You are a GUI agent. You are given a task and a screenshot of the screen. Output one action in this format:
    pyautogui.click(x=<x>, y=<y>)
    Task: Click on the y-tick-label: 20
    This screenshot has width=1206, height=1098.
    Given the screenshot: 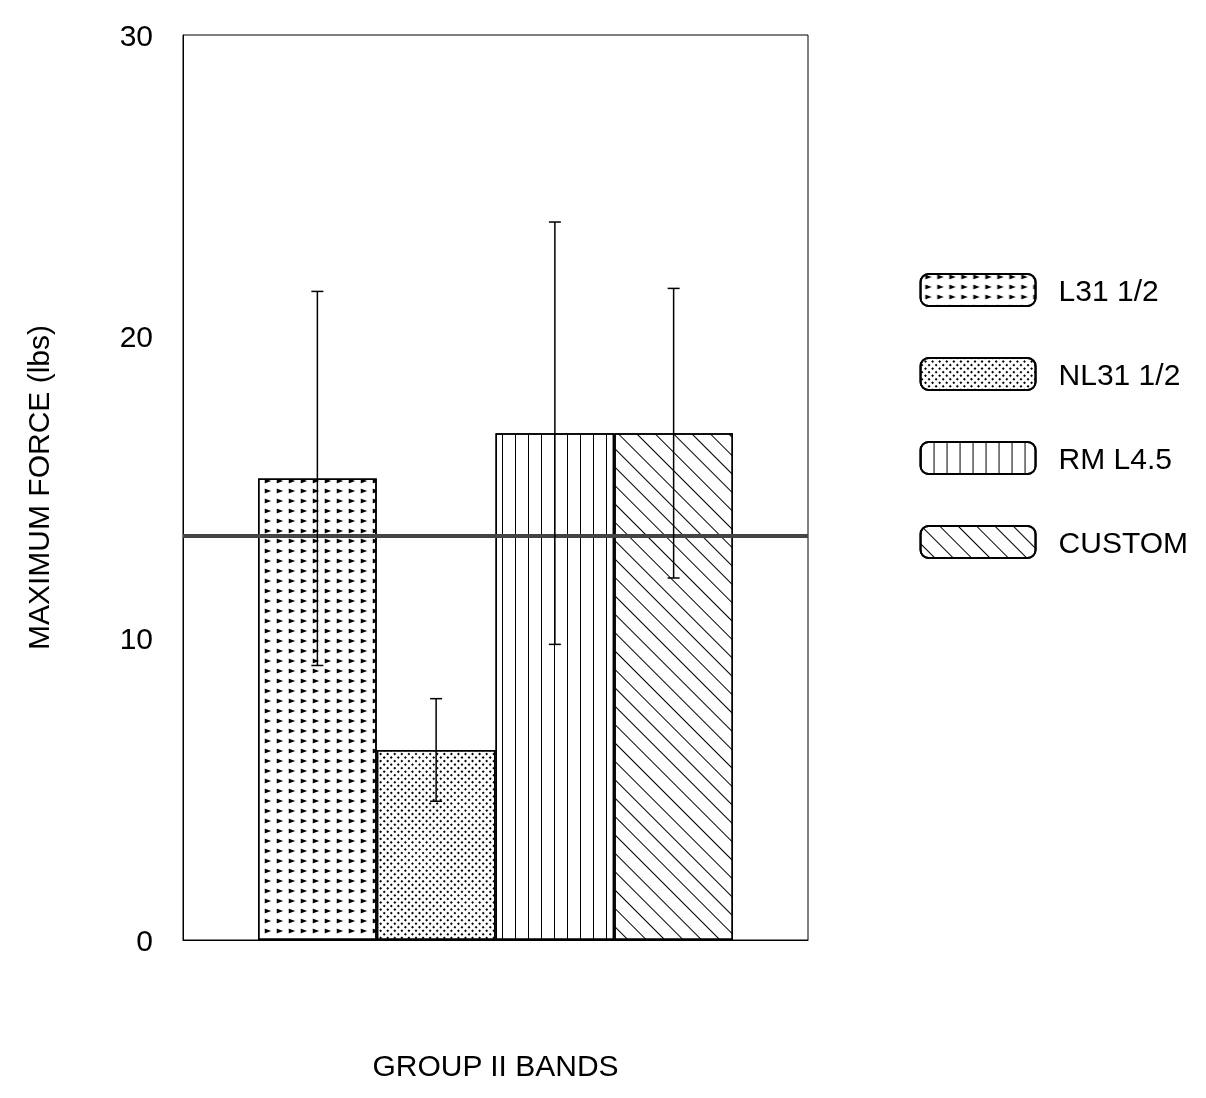 What is the action you would take?
    pyautogui.click(x=136, y=337)
    